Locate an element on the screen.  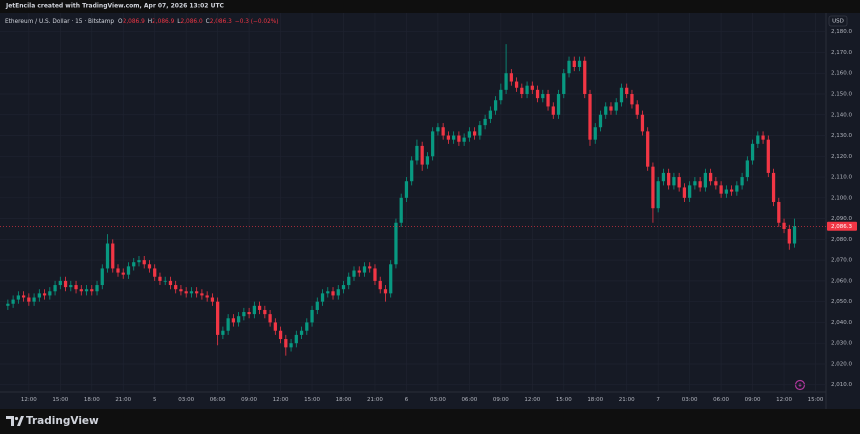
y-tick-label: 2,060.0 is located at coordinates (841, 281).